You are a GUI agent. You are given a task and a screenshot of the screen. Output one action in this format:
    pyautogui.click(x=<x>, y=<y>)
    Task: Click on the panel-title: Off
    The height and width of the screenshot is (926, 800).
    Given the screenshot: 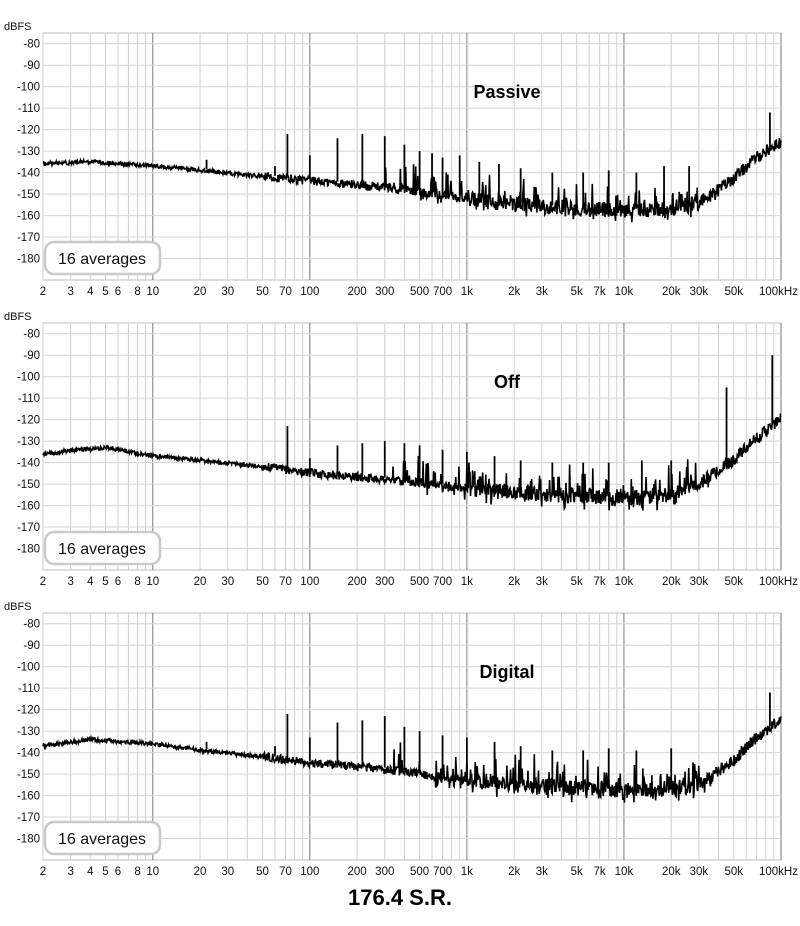 What is the action you would take?
    pyautogui.click(x=507, y=382)
    